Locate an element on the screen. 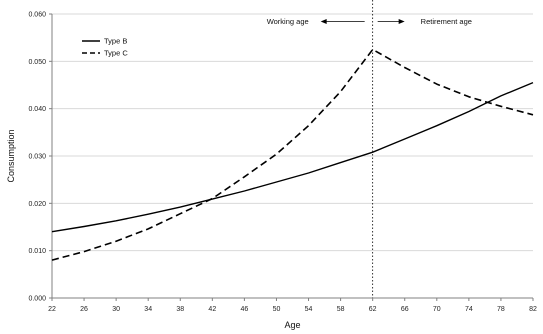  y-axis-title: Consumption is located at coordinates (11, 155).